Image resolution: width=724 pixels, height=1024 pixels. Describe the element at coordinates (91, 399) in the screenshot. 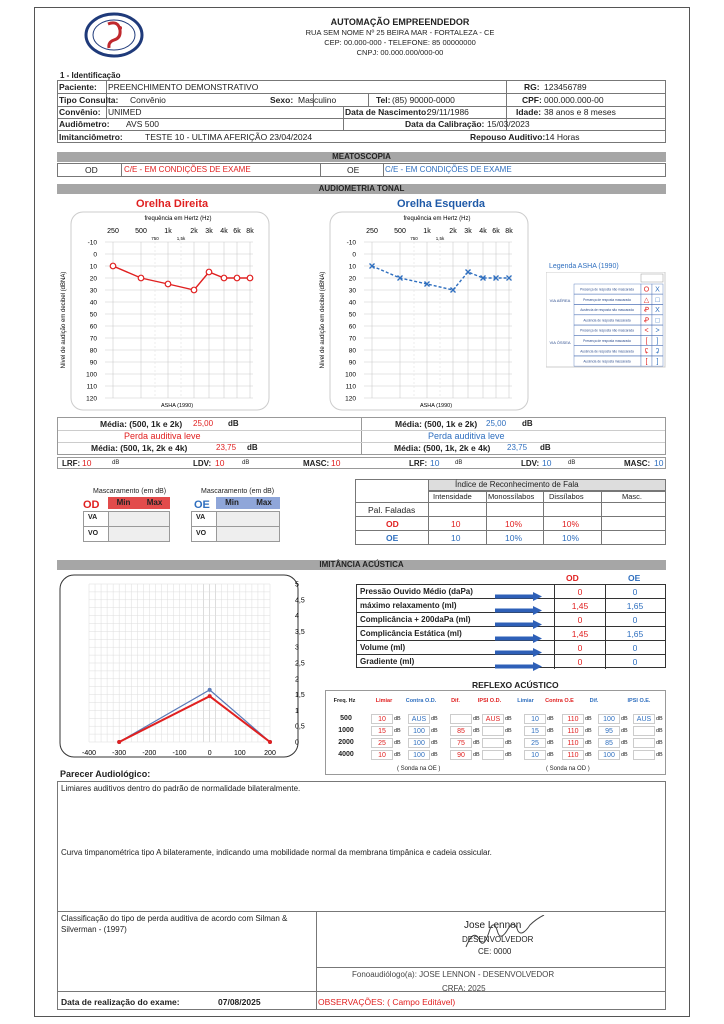

I see `y-tick-label: 120` at that location.